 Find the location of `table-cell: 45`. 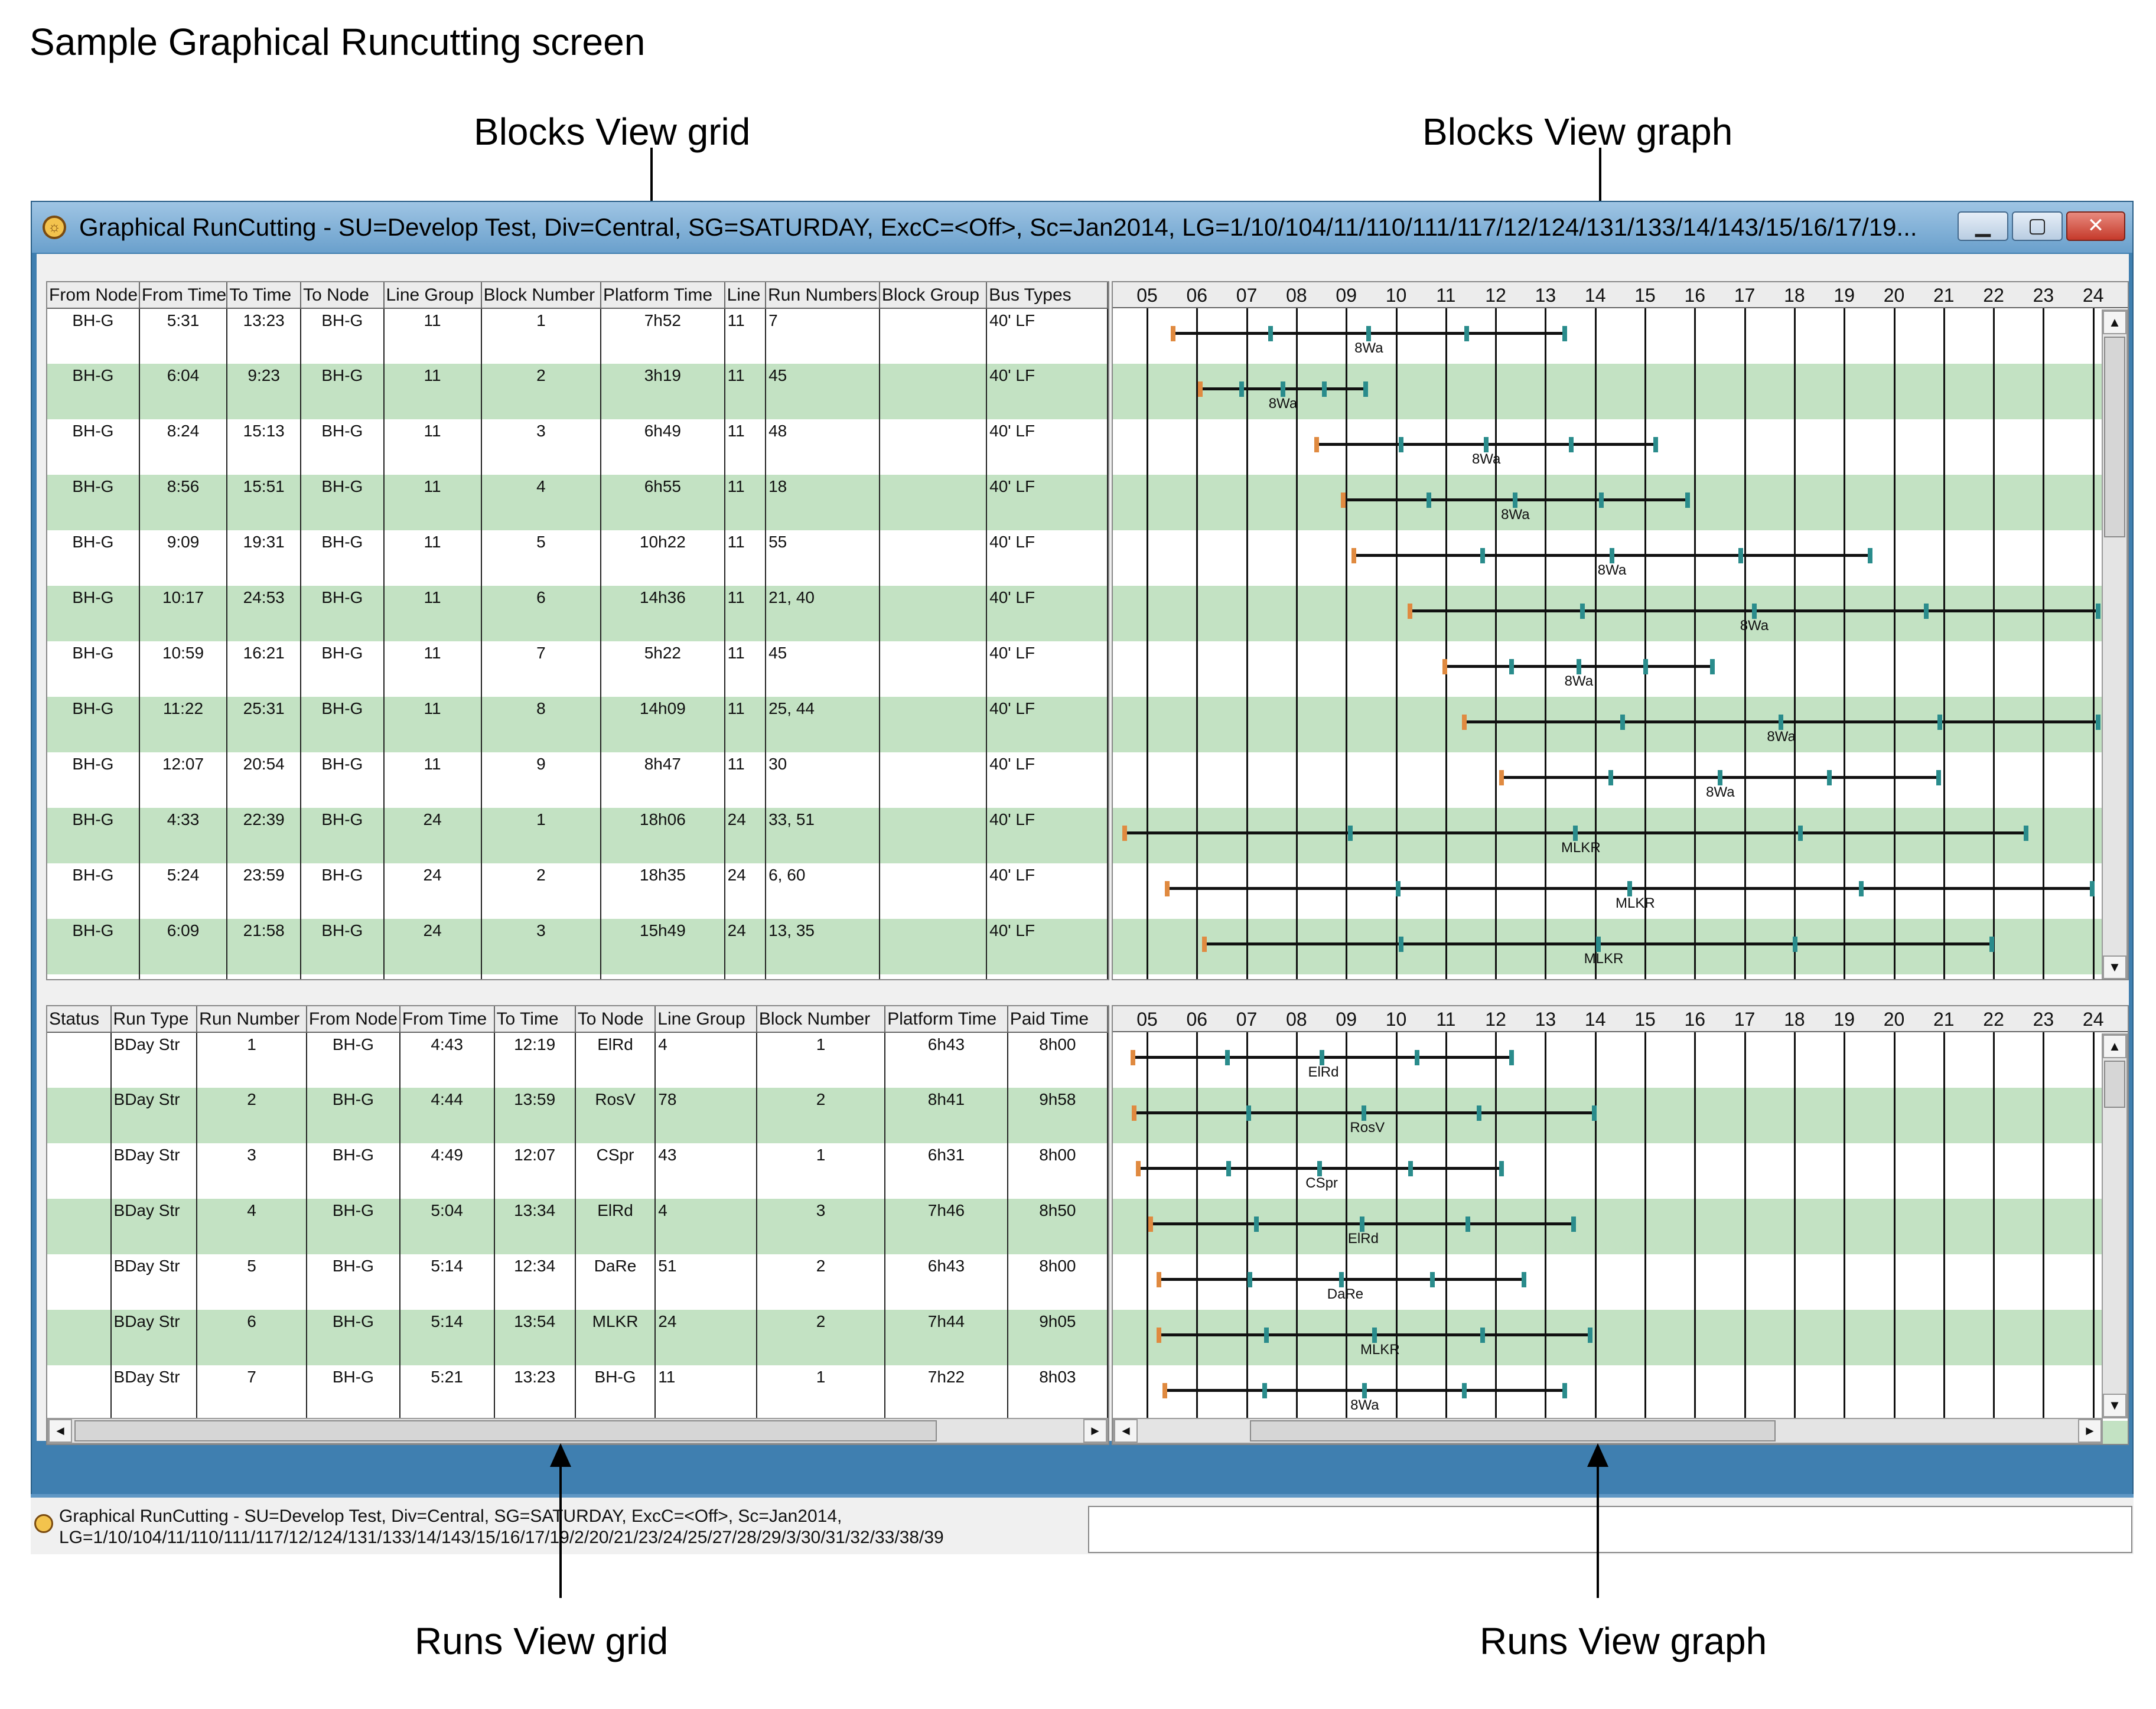

table-cell: 45 is located at coordinates (823, 669).